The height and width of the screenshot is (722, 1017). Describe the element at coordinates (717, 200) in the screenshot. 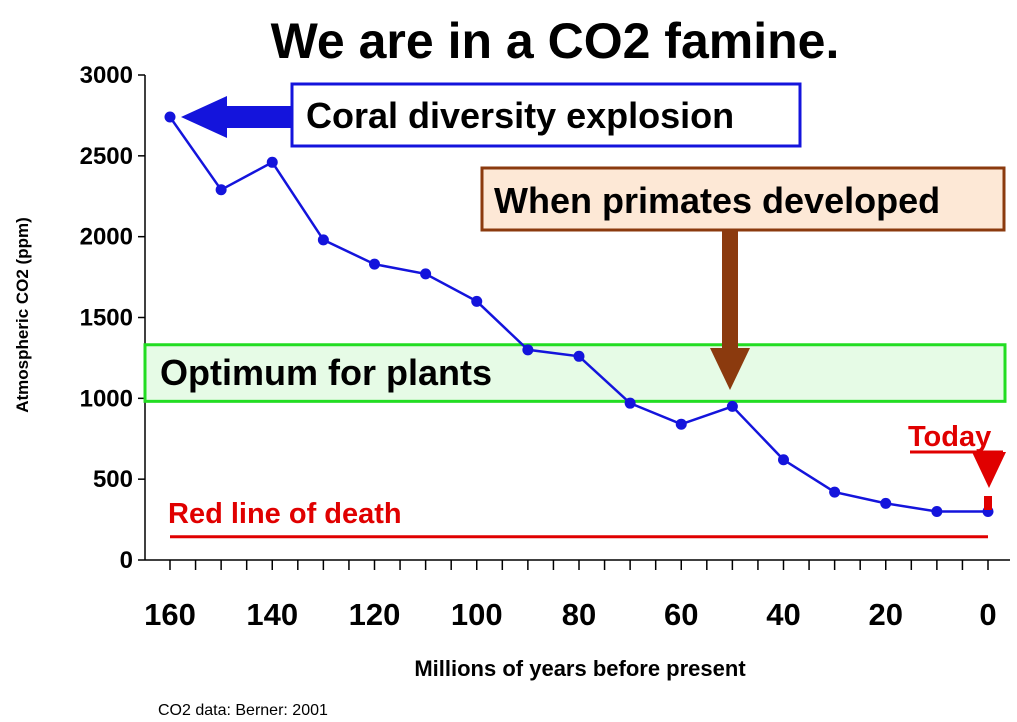

I see `primates-label: When primates developed` at that location.